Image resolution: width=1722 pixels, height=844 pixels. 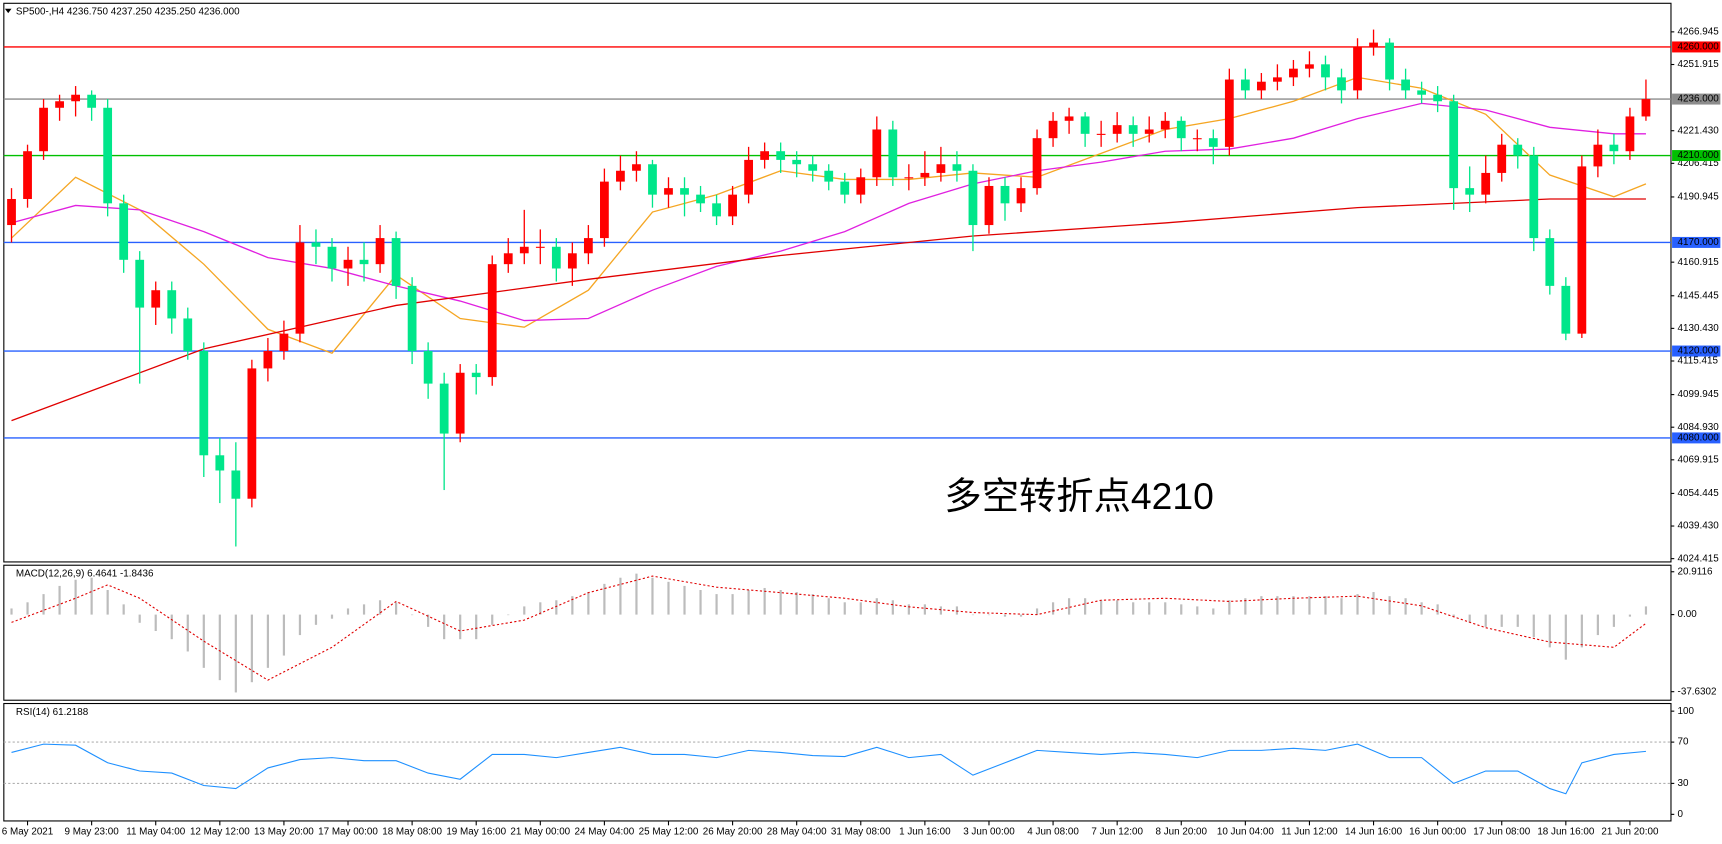 I want to click on x-tick-label: 28 May 04:00, so click(x=797, y=832).